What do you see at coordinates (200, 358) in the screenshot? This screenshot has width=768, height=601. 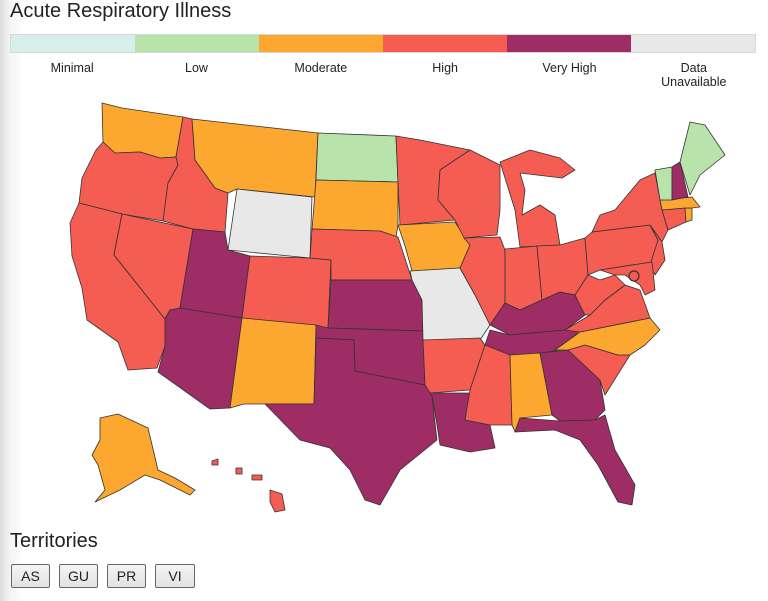 I see `state-AZ` at bounding box center [200, 358].